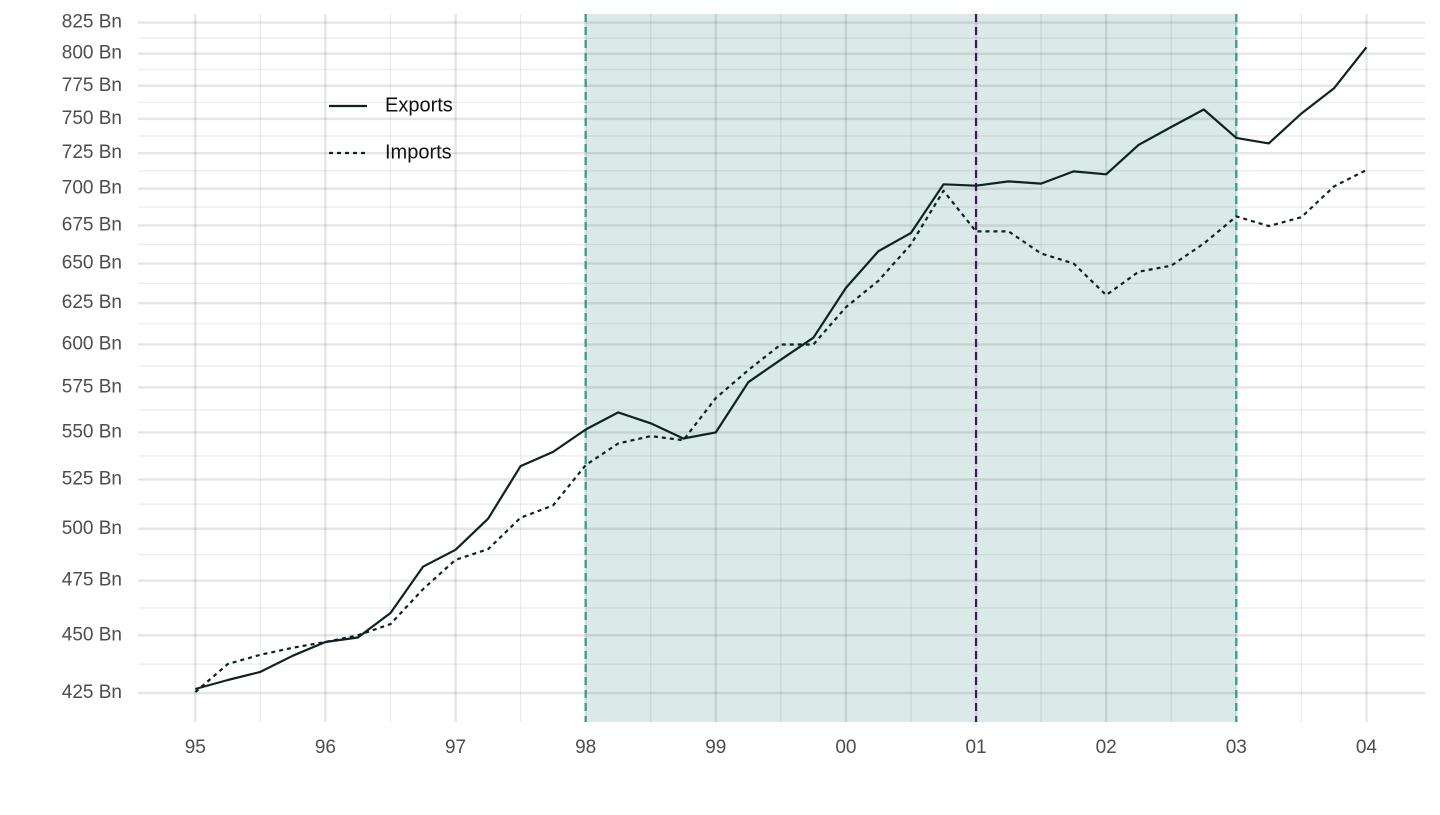 The height and width of the screenshot is (815, 1440). Describe the element at coordinates (195, 747) in the screenshot. I see `x-tick-label: 95` at that location.